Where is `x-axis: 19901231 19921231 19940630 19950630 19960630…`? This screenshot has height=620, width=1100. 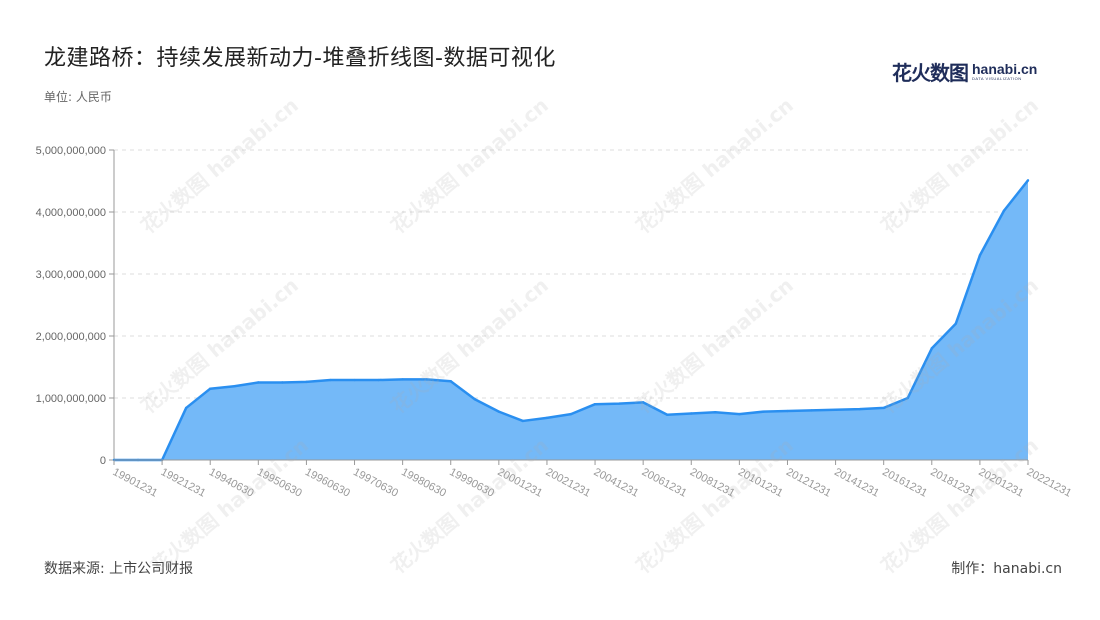
x-axis: 19901231 19921231 19940630 19950630 19960630… is located at coordinates (592, 479).